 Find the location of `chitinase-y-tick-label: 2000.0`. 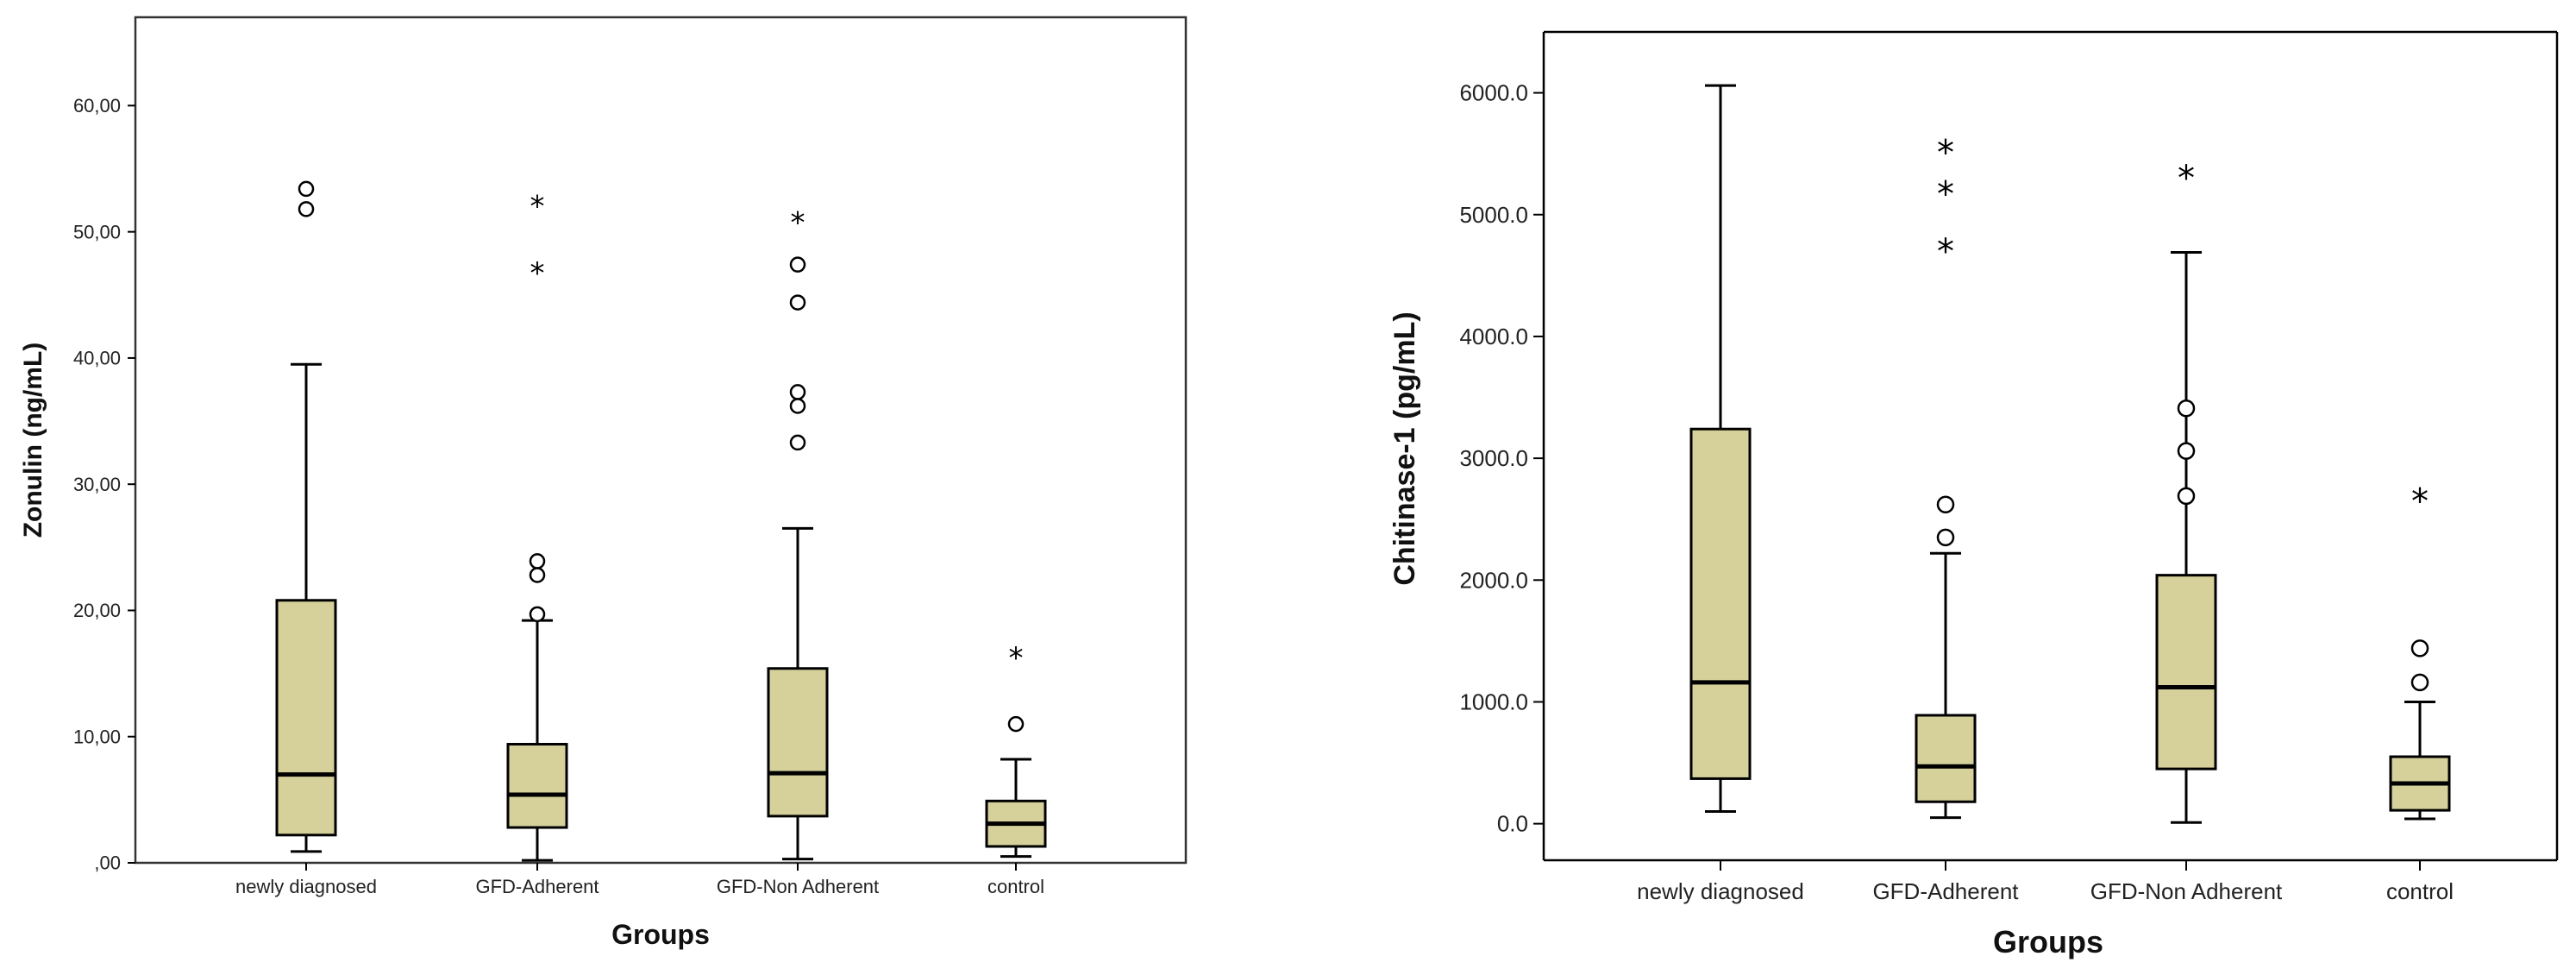

chitinase-y-tick-label: 2000.0 is located at coordinates (1493, 580).